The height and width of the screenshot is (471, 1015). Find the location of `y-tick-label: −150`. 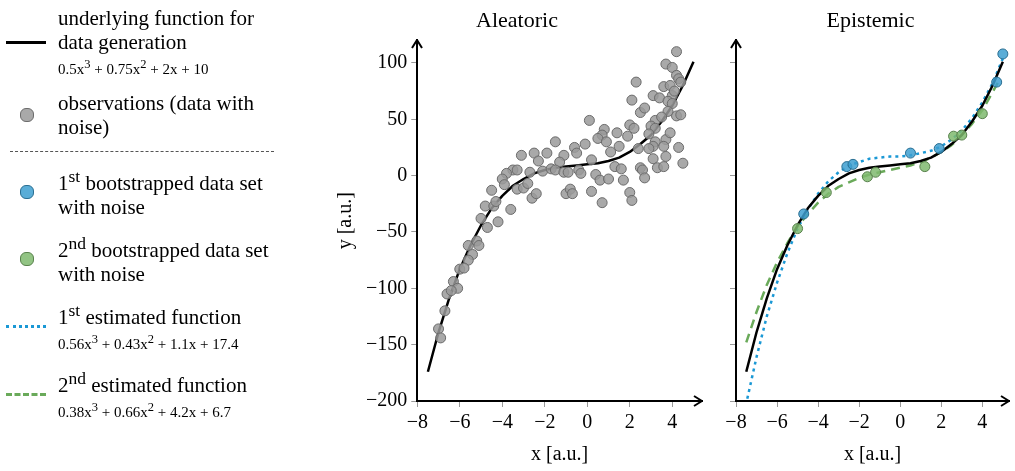

y-tick-label: −150 is located at coordinates (387, 342).